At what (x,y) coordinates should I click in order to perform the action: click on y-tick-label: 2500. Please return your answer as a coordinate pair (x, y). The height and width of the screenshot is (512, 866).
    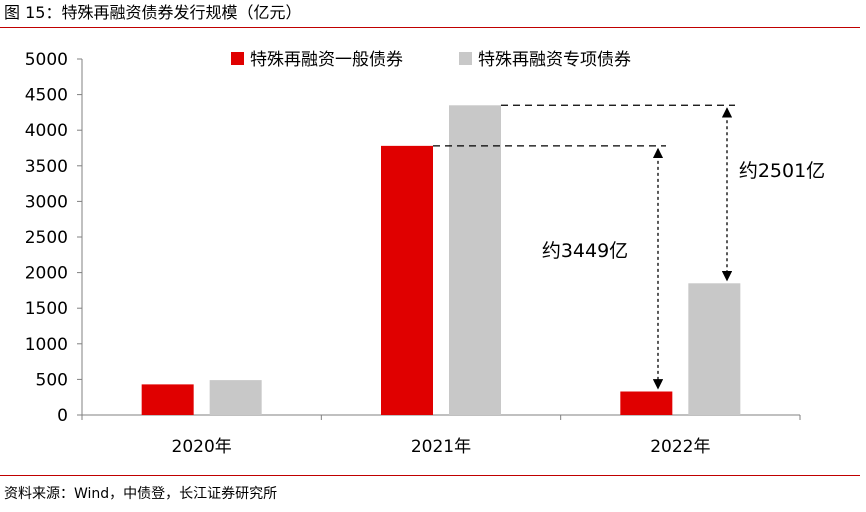
    Looking at the image, I should click on (46, 238).